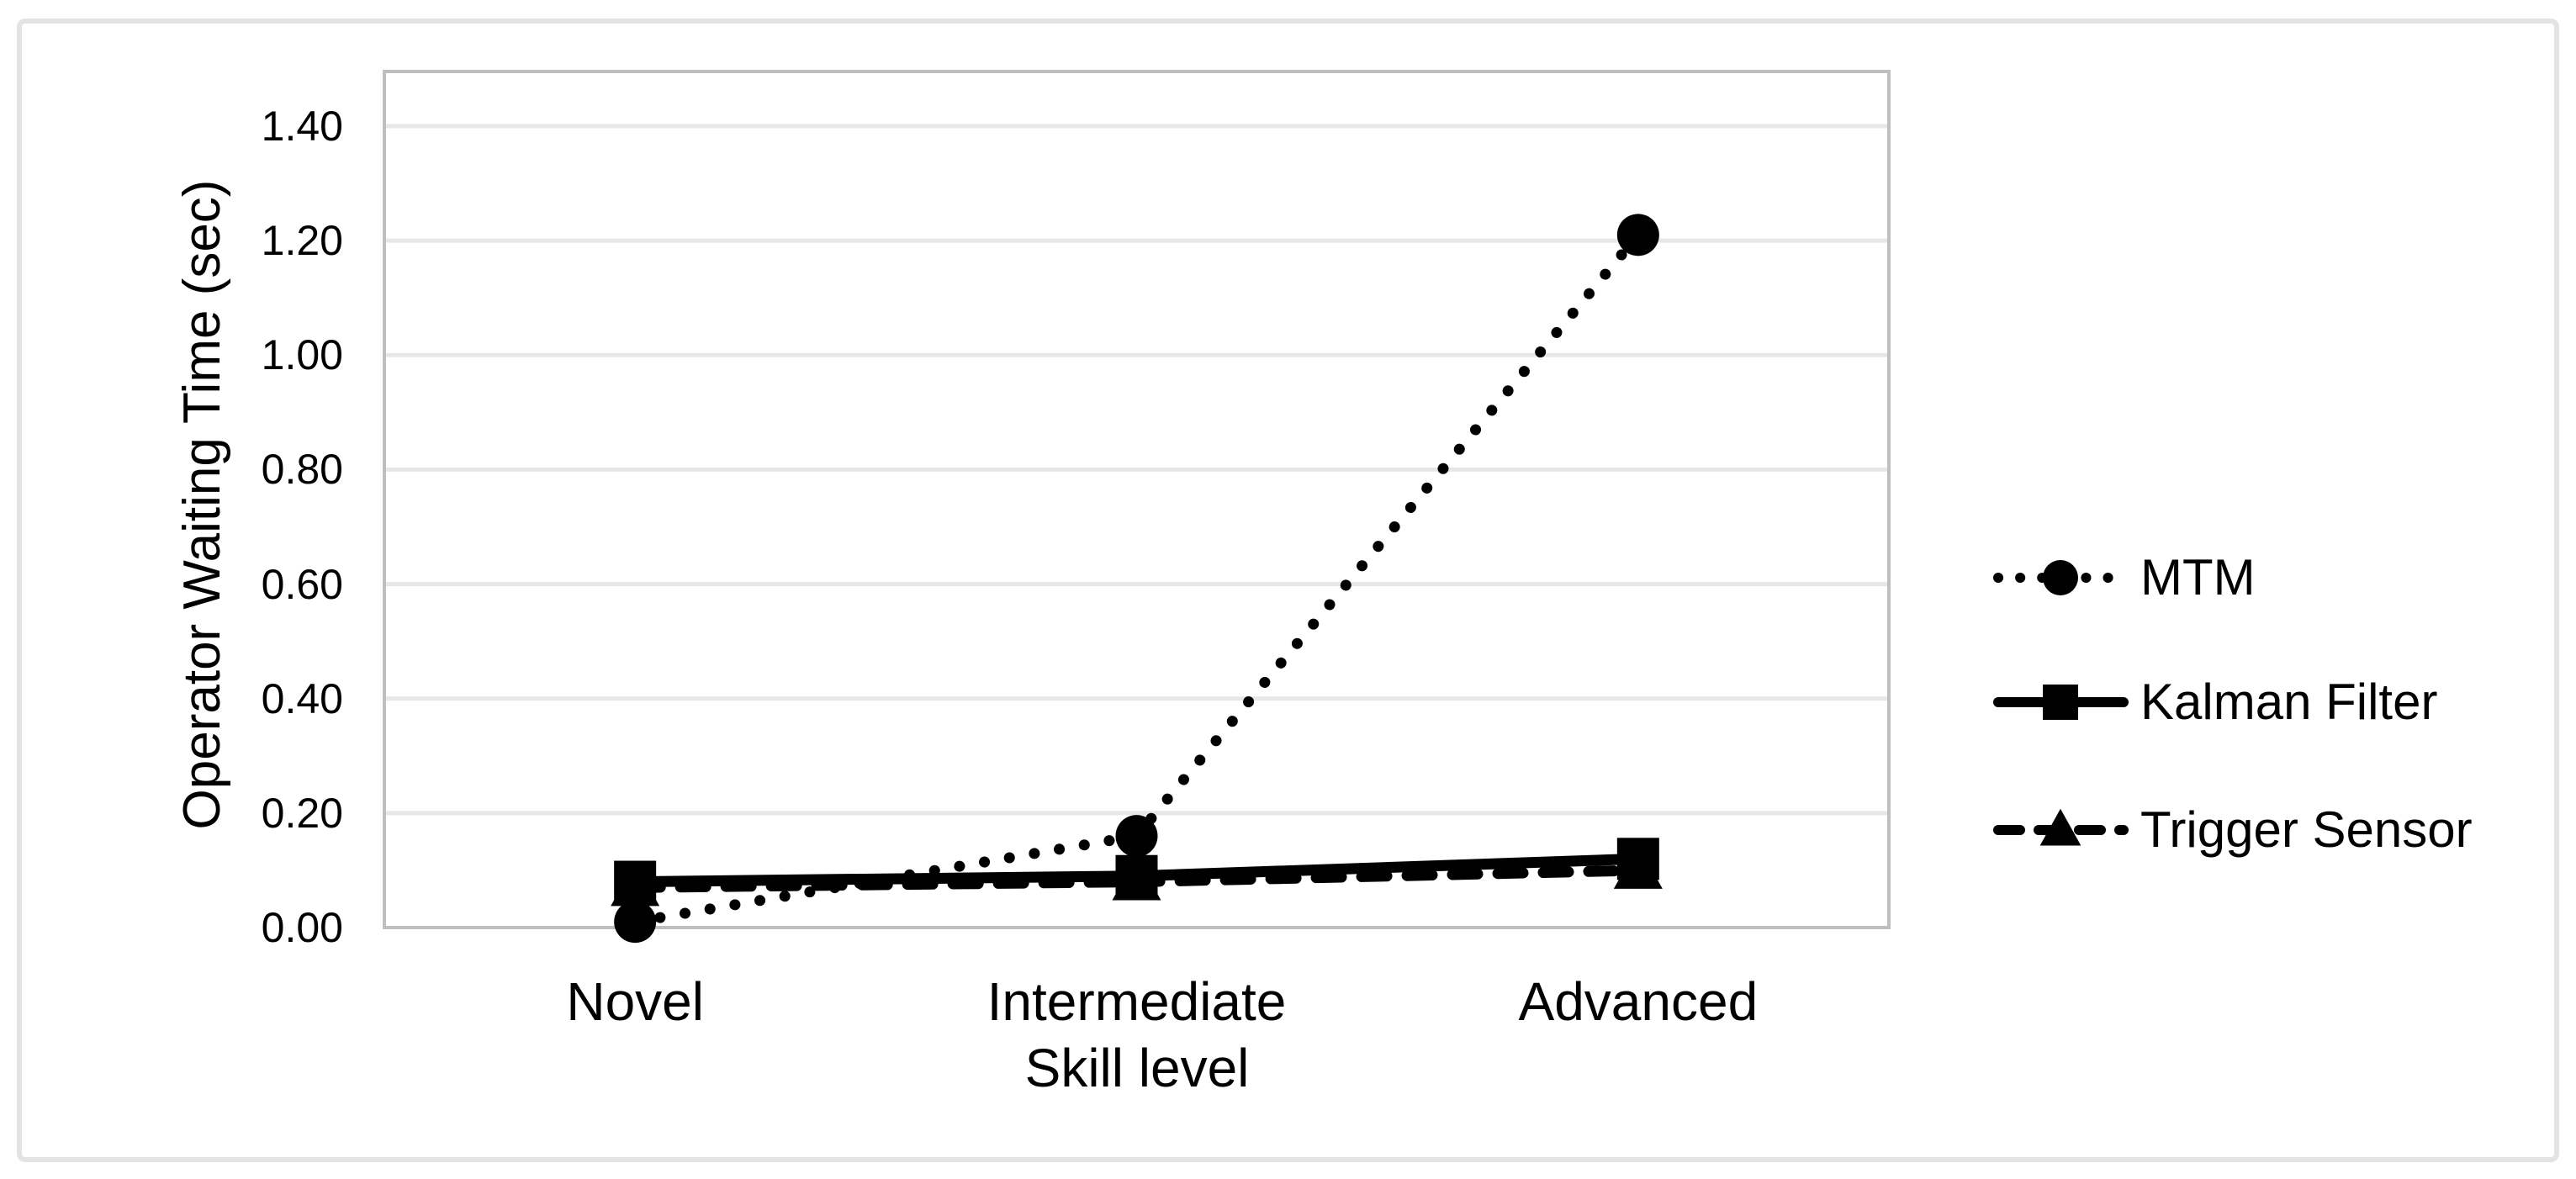 The image size is (2576, 1179). Describe the element at coordinates (1137, 1068) in the screenshot. I see `x-axis-title: Skill level` at that location.